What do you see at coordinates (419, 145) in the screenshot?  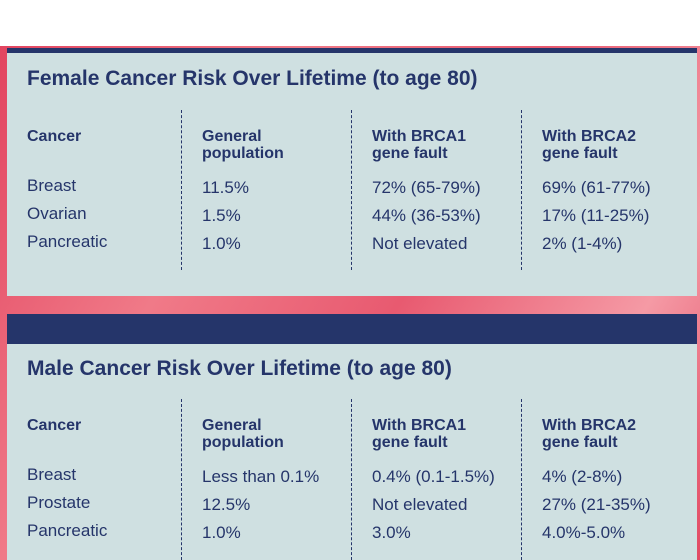 I see `female-header-brca1: With BRCA1 gene fault` at bounding box center [419, 145].